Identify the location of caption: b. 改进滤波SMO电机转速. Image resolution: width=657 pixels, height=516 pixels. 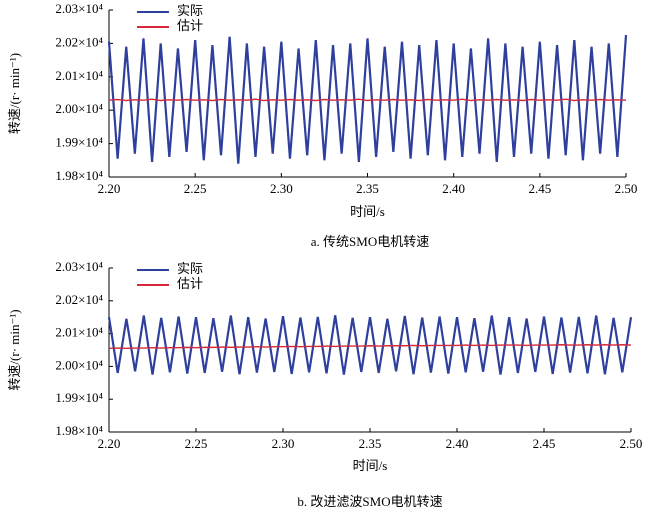
(369, 501).